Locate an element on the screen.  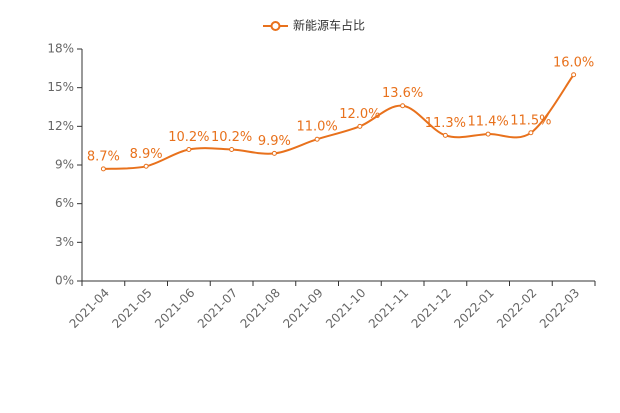
y-tick-label: 18% is located at coordinates (60, 49).